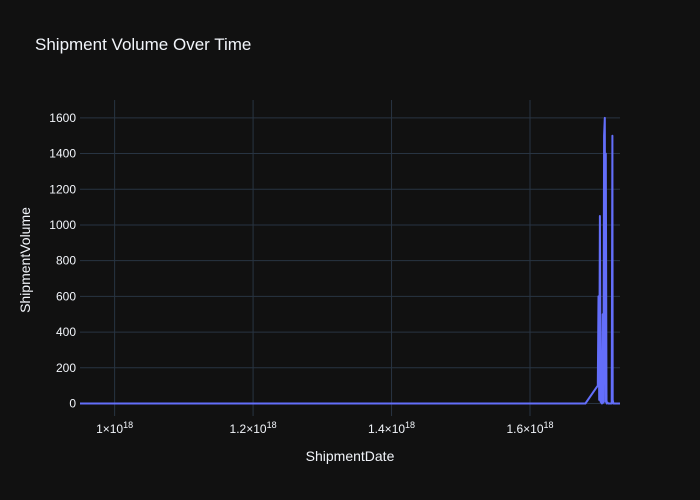 The image size is (700, 500). Describe the element at coordinates (62, 225) in the screenshot. I see `y-tick-label: 1000` at that location.